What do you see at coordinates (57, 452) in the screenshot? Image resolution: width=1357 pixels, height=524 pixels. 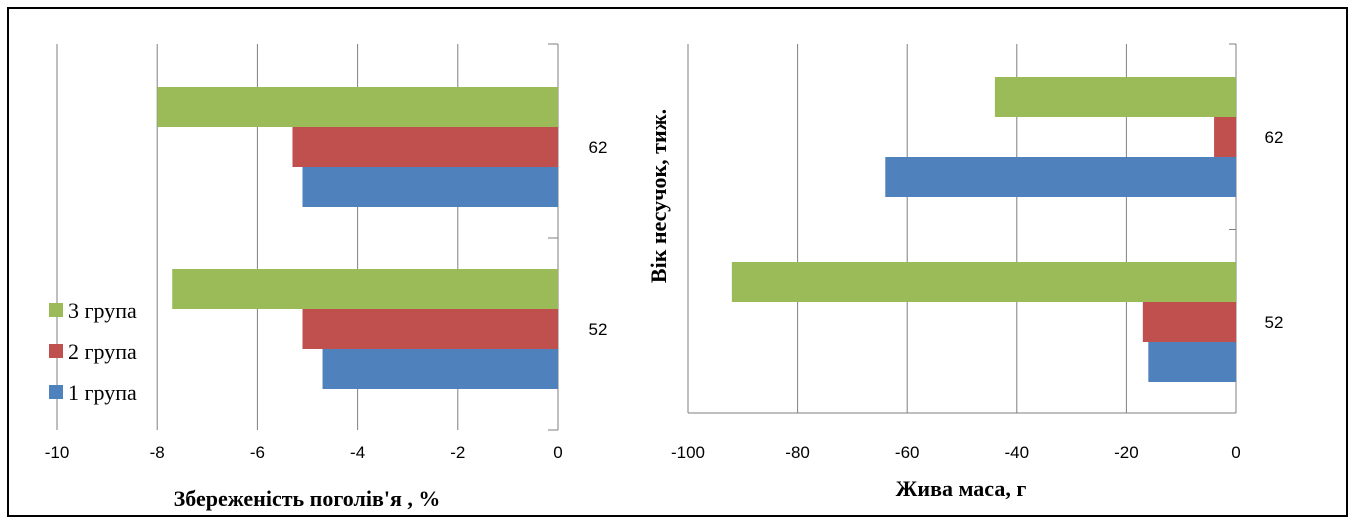 I see `left-x-tick-label: -10` at bounding box center [57, 452].